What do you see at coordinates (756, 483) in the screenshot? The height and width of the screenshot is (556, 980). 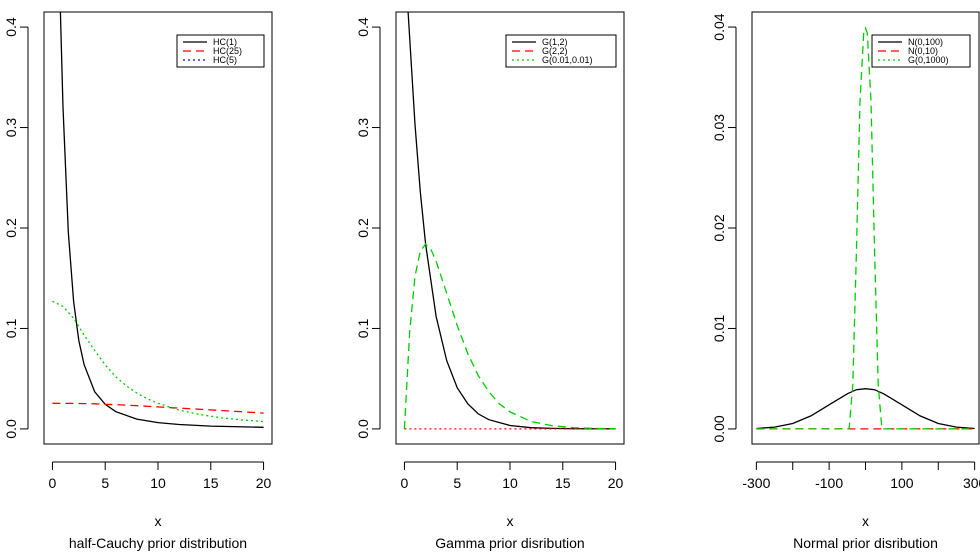 I see `x-tick-label: -300` at bounding box center [756, 483].